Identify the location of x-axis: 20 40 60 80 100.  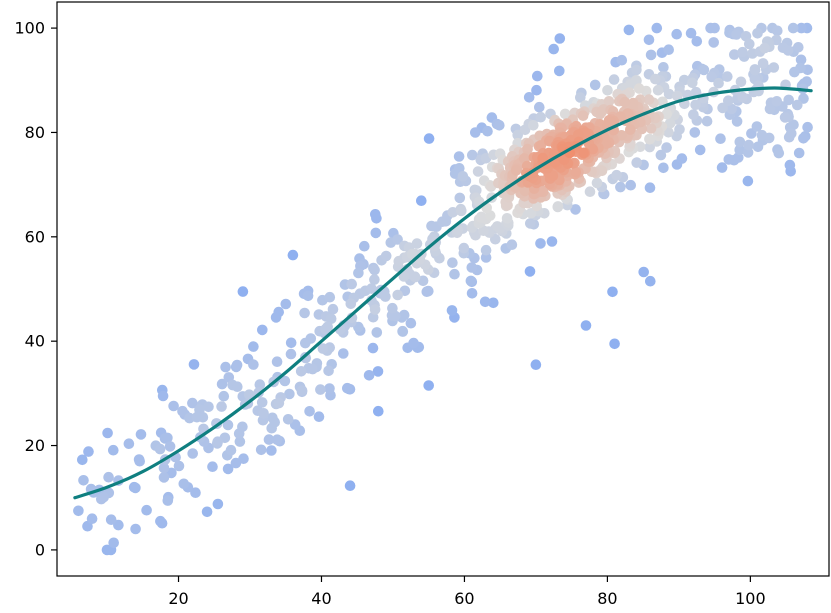
(467, 592).